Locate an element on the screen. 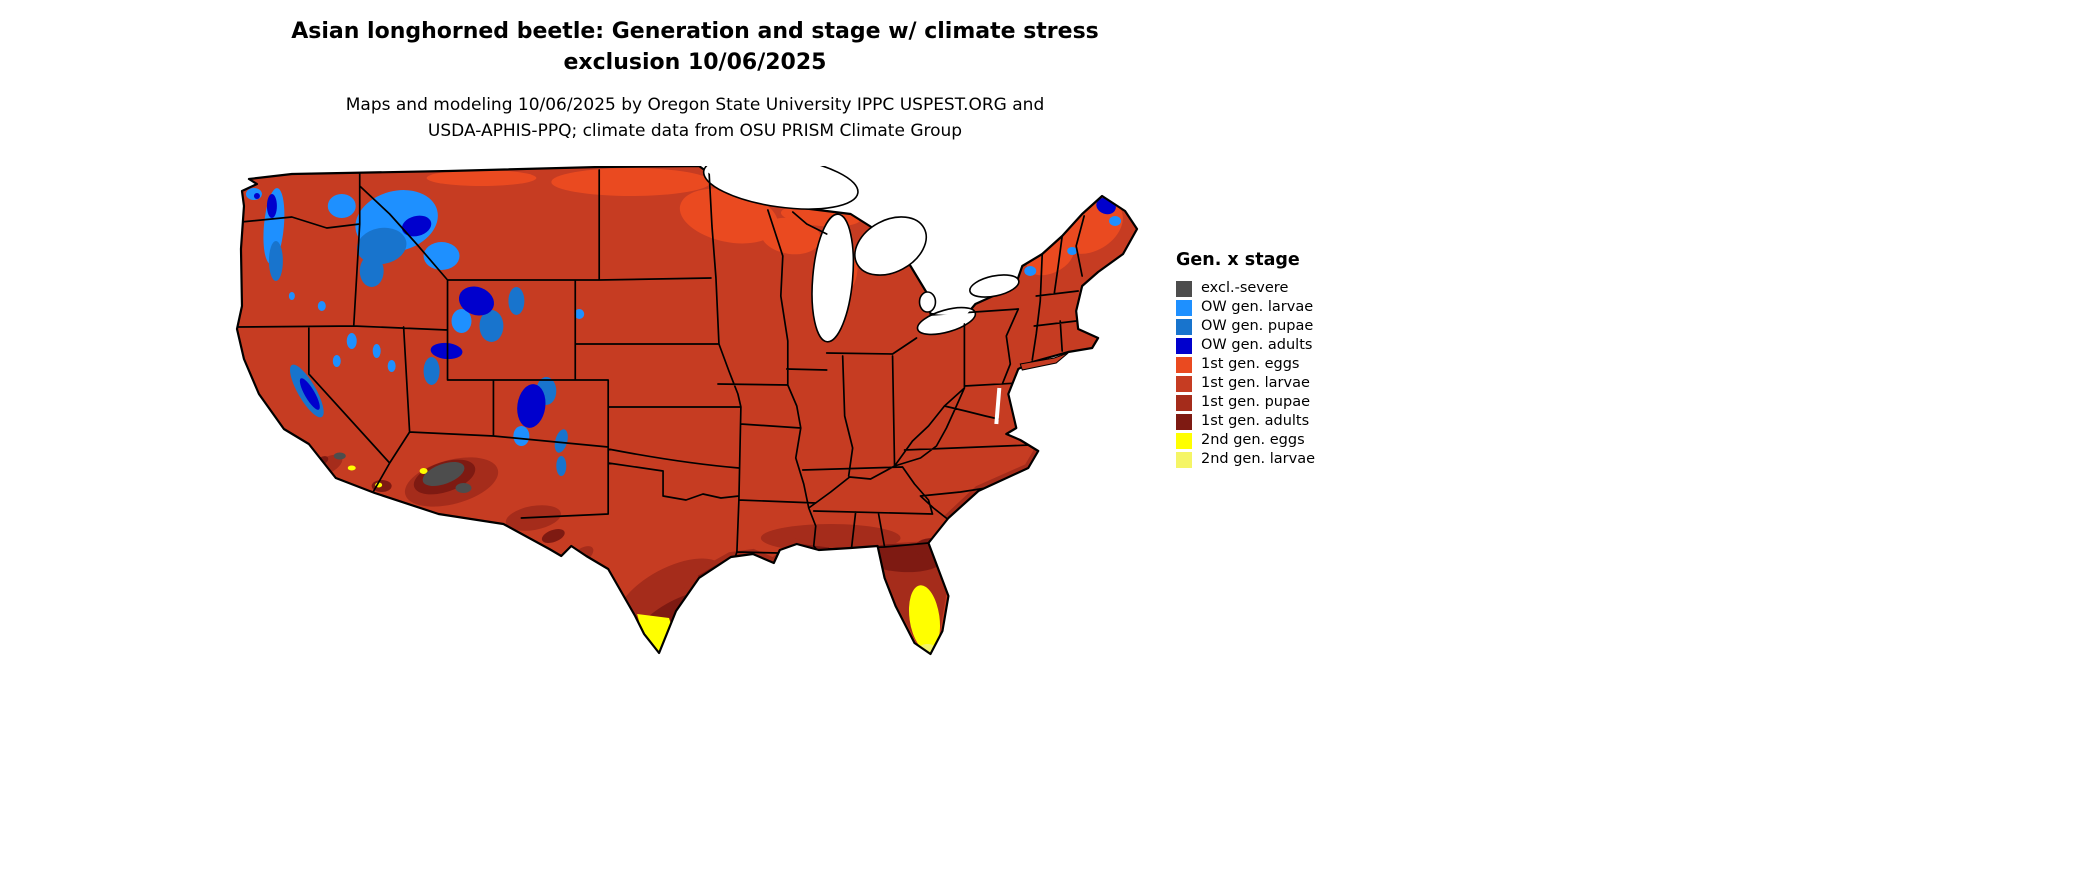  lake-st-clair is located at coordinates (927, 302).